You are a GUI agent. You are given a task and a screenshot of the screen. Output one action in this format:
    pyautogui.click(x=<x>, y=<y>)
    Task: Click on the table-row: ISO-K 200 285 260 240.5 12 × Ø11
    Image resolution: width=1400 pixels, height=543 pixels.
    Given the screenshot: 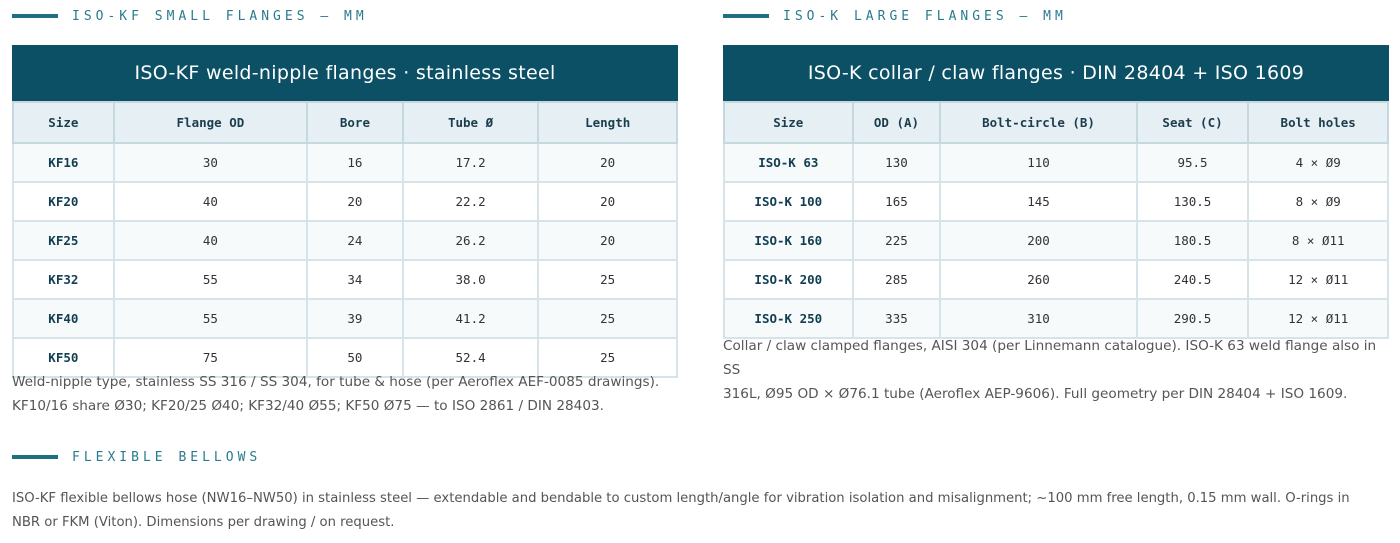 What is the action you would take?
    pyautogui.click(x=1056, y=279)
    